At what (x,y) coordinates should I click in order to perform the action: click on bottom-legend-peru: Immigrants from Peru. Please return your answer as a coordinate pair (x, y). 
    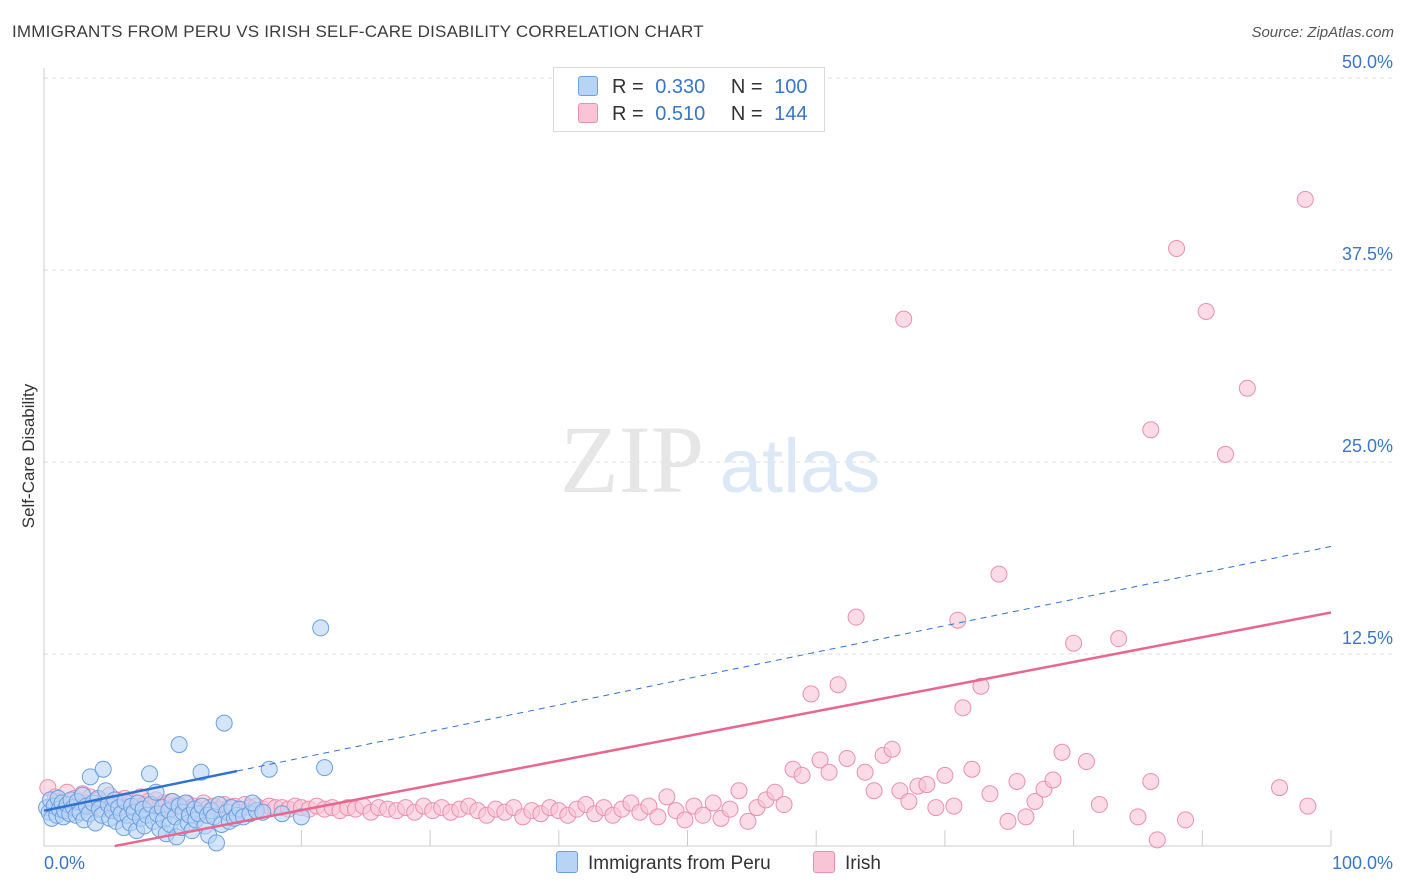
    Looking at the image, I should click on (663, 863).